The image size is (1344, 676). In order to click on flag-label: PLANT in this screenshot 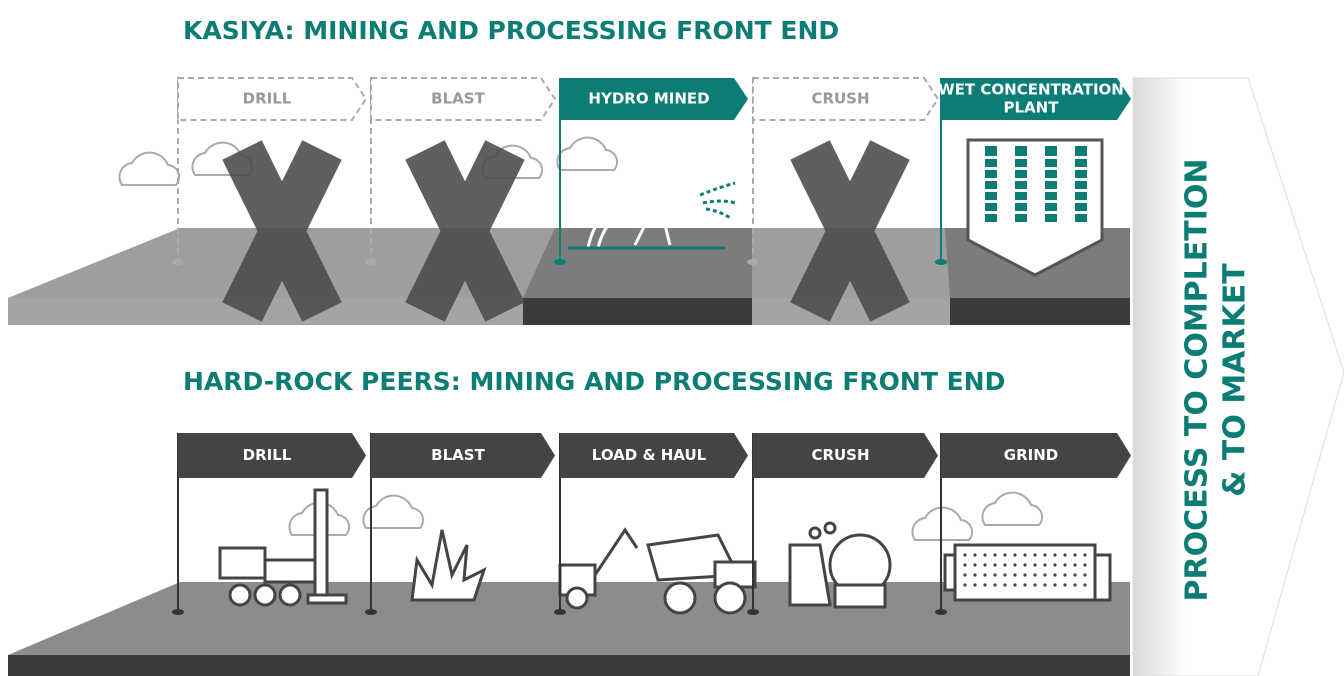, I will do `click(1032, 108)`.